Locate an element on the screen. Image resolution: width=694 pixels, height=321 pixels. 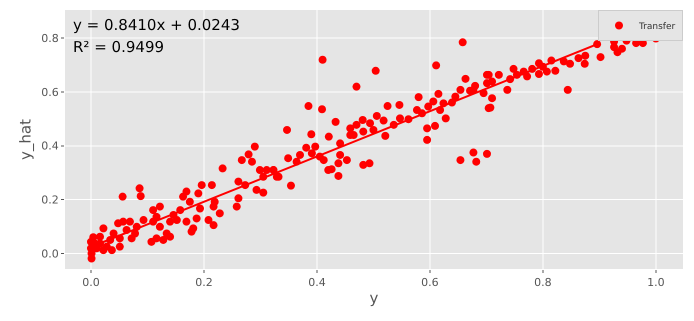
y-tick-label: 0.8 is located at coordinates (50, 39).